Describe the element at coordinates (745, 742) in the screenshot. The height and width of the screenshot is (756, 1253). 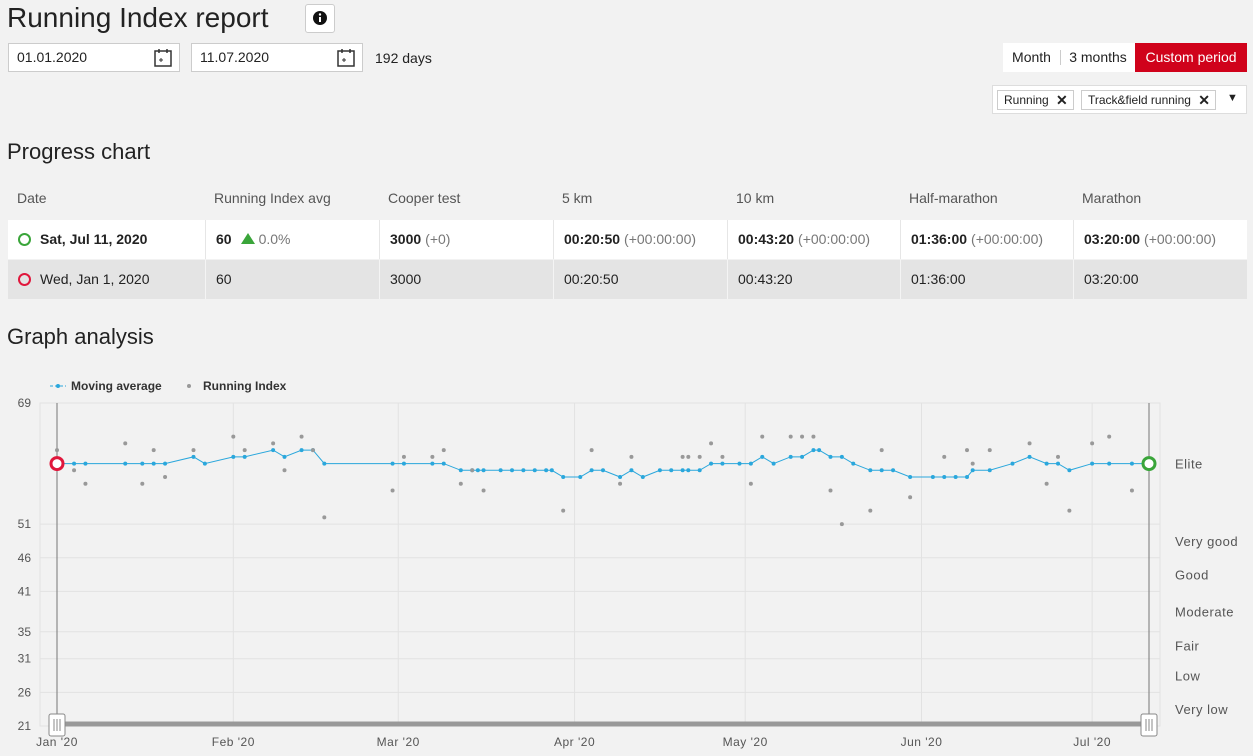
I see `x-tick-label: May '20` at that location.